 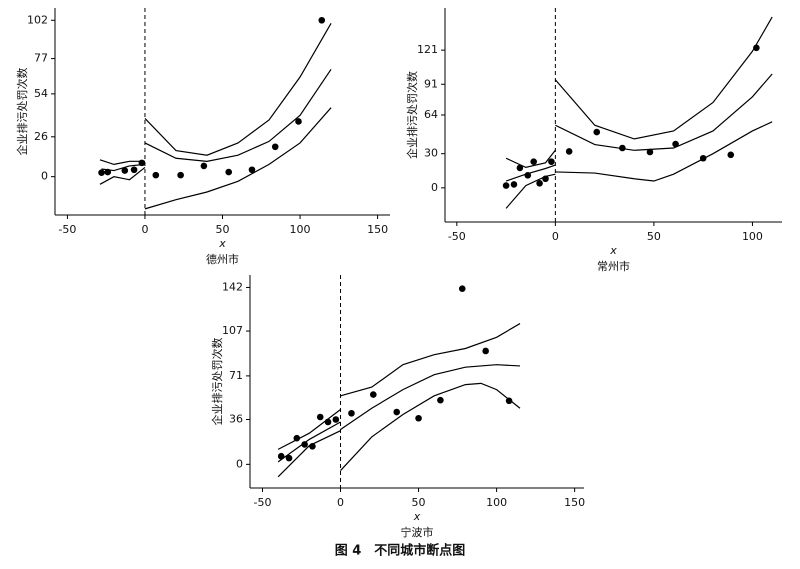 What do you see at coordinates (37, 19) in the screenshot?
I see `y-tick-label: 102` at bounding box center [37, 19].